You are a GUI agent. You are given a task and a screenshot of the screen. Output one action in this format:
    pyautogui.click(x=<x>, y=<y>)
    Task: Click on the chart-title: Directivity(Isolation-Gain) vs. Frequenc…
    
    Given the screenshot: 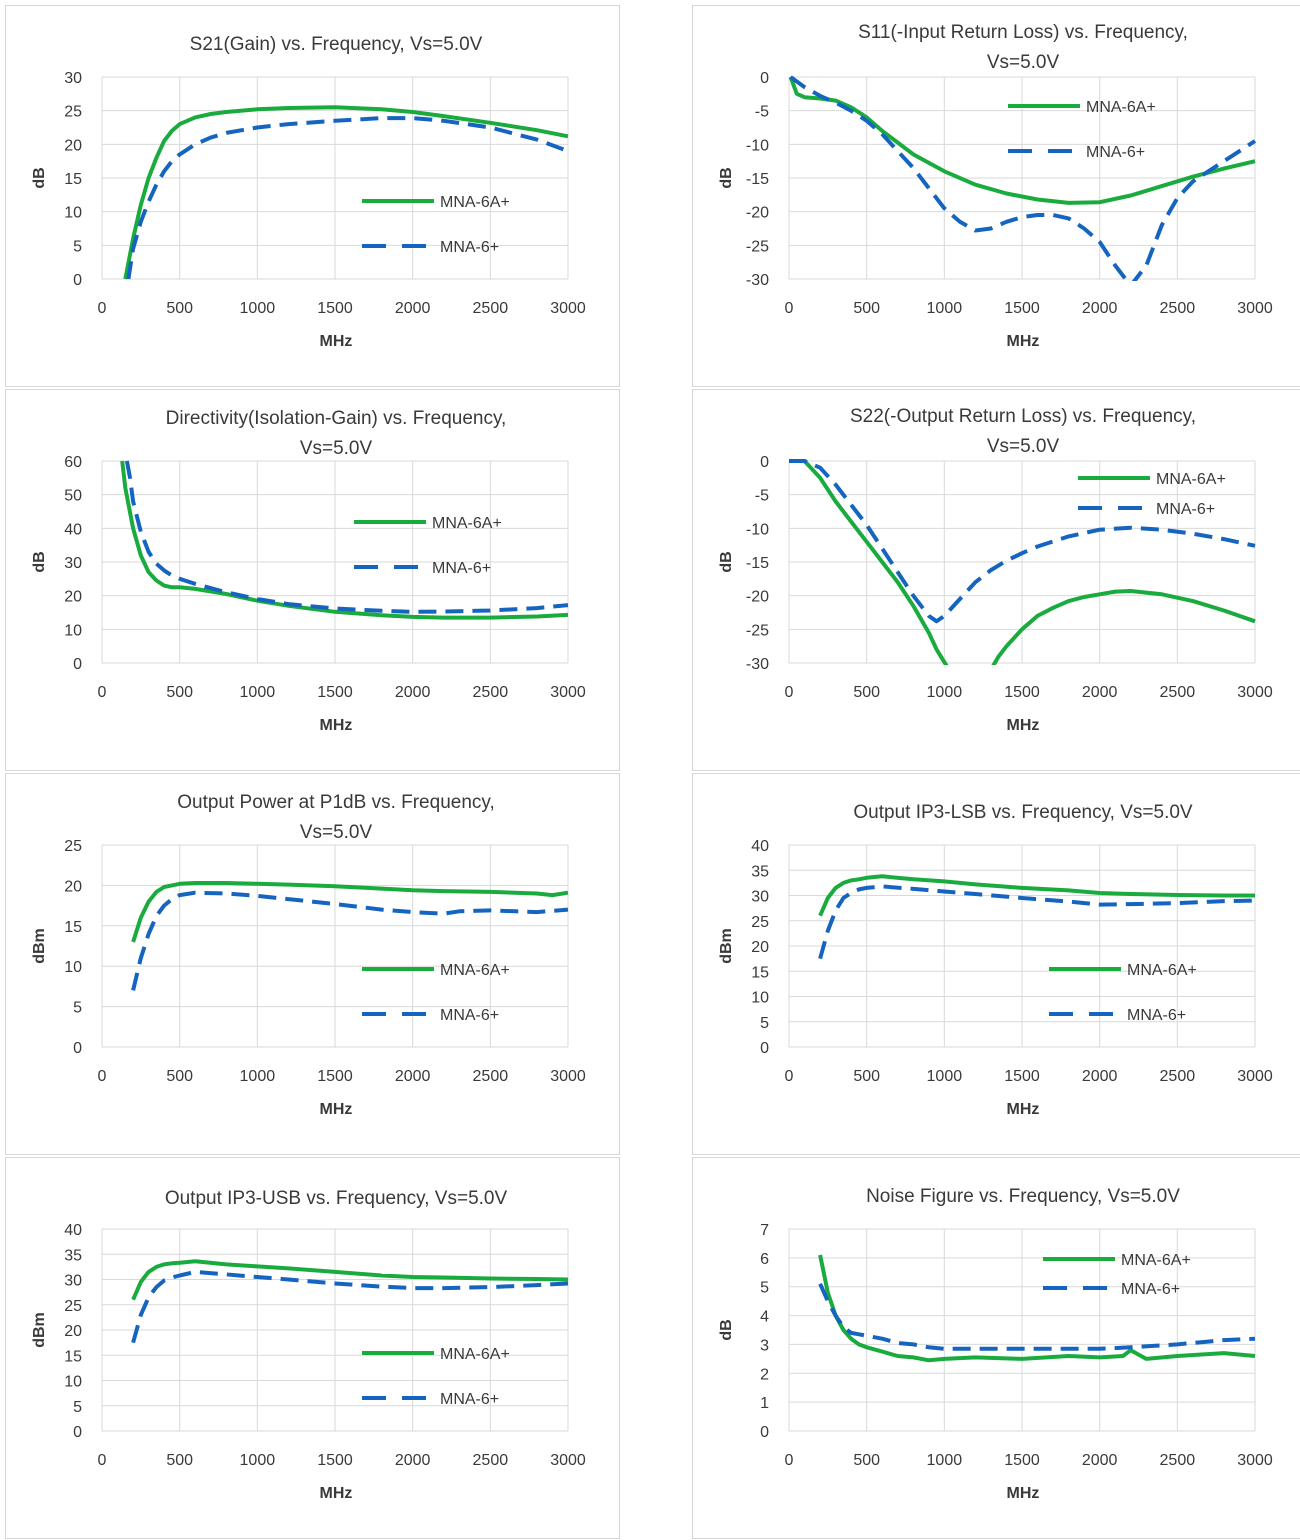 What is the action you would take?
    pyautogui.click(x=336, y=418)
    